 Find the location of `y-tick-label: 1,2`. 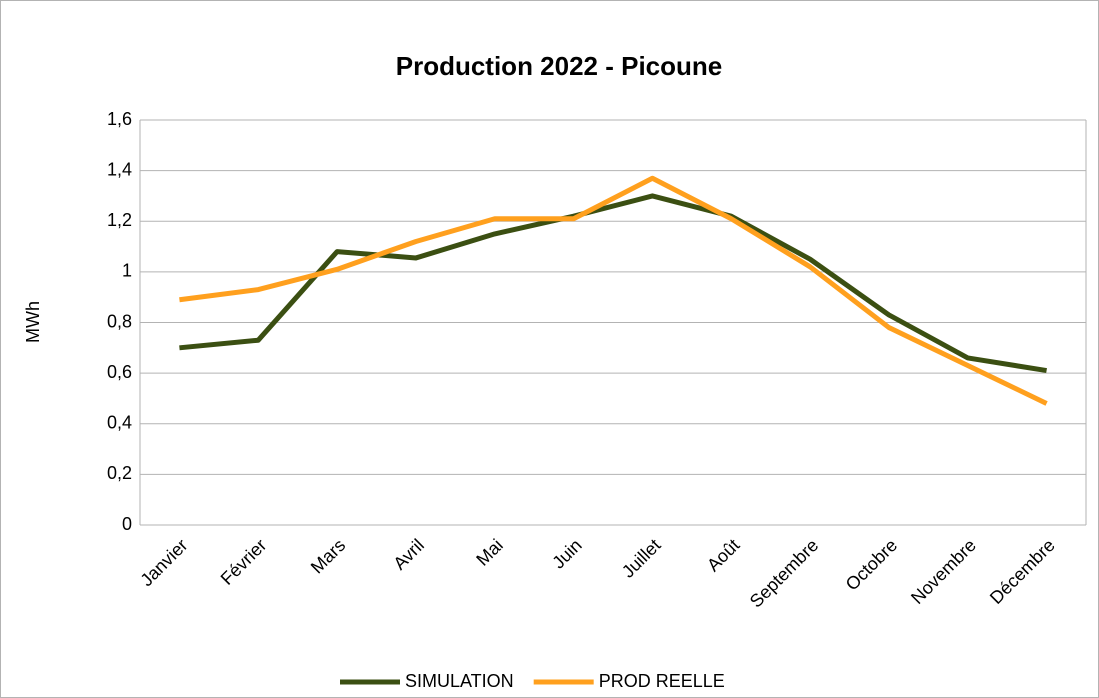

y-tick-label: 1,2 is located at coordinates (119, 220).